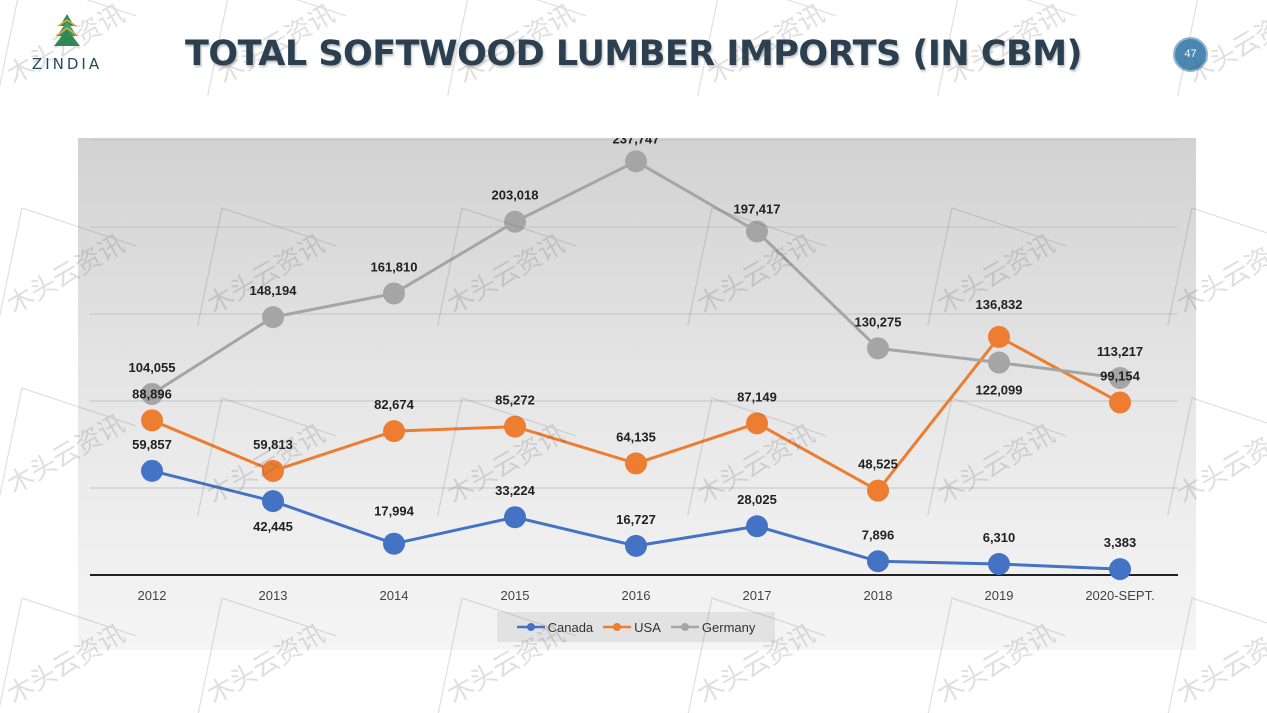 Image resolution: width=1267 pixels, height=713 pixels. I want to click on data-label-canada-5: 28,025, so click(757, 499).